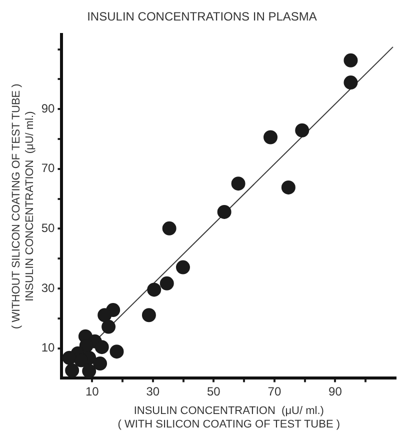  Describe the element at coordinates (48, 108) in the screenshot. I see `y-tick-label: 90` at that location.